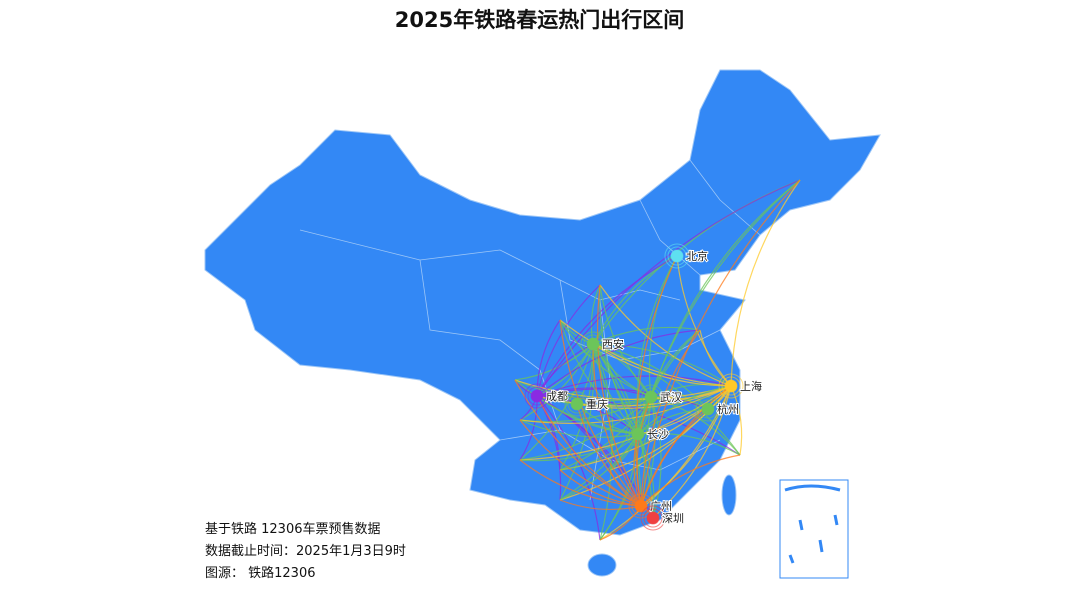 This screenshot has width=1079, height=590. I want to click on source-note: 基于铁路 12306车票预售数据, so click(293, 529).